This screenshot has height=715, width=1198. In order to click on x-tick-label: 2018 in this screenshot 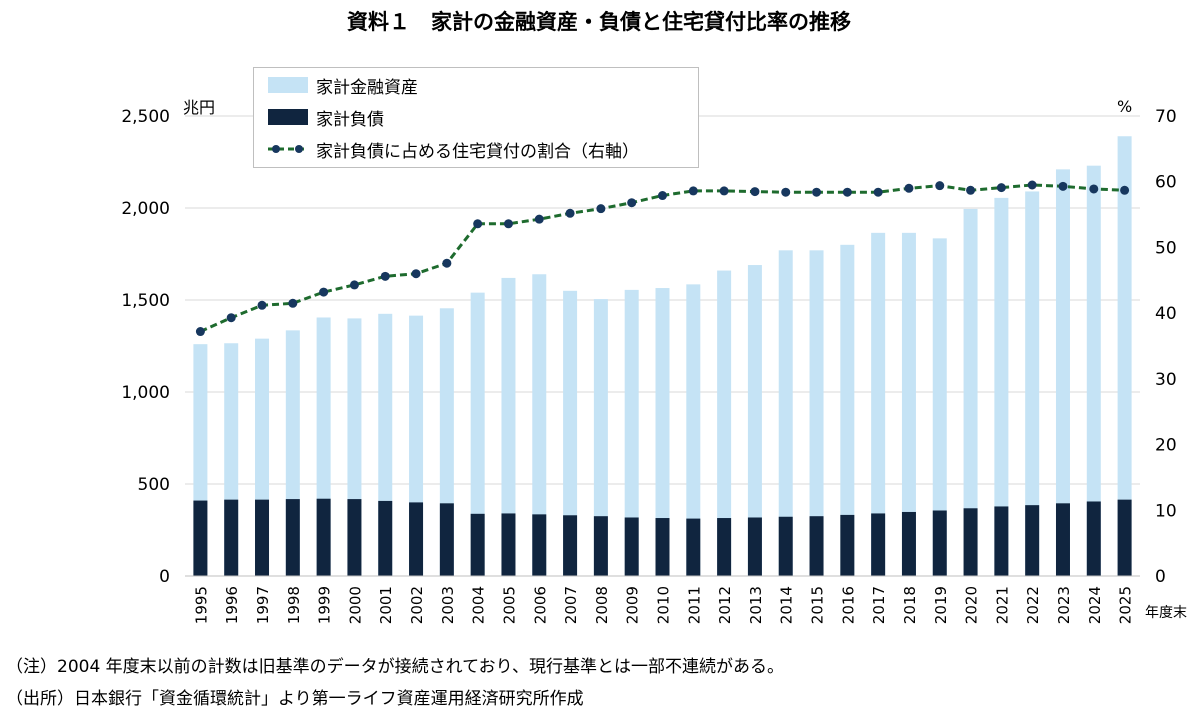, I will do `click(910, 605)`.